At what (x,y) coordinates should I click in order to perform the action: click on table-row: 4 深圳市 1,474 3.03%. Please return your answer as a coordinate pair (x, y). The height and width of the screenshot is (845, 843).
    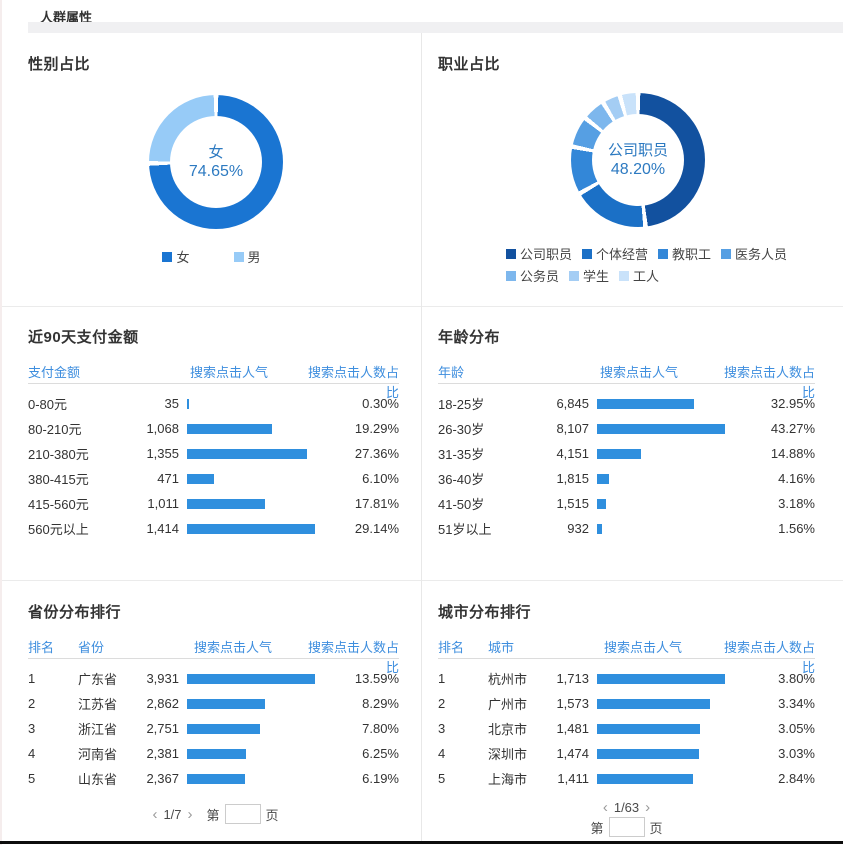
    Looking at the image, I should click on (626, 753).